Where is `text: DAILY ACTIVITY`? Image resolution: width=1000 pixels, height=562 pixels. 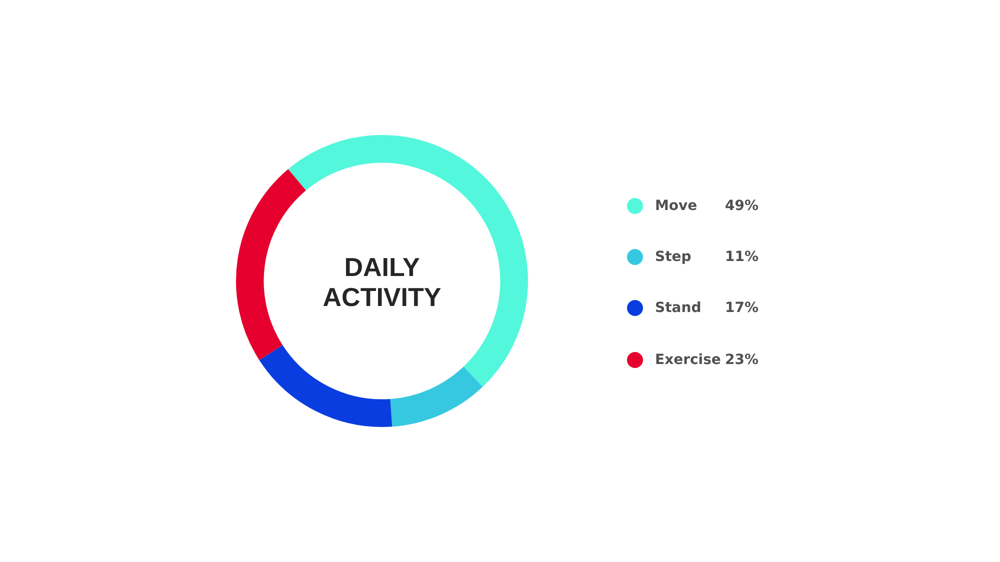 text: DAILY ACTIVITY is located at coordinates (382, 282).